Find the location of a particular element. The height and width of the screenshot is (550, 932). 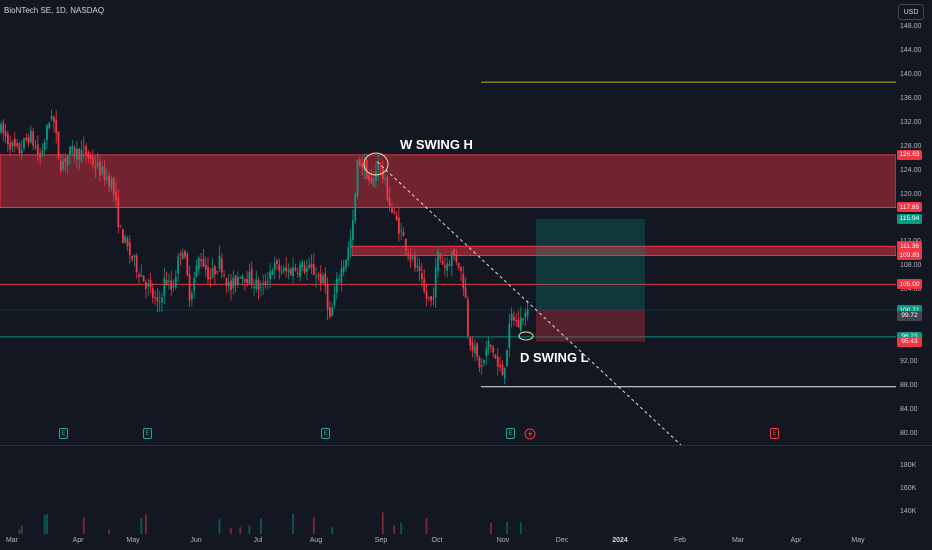

price-tick: 136.00 is located at coordinates (911, 98).